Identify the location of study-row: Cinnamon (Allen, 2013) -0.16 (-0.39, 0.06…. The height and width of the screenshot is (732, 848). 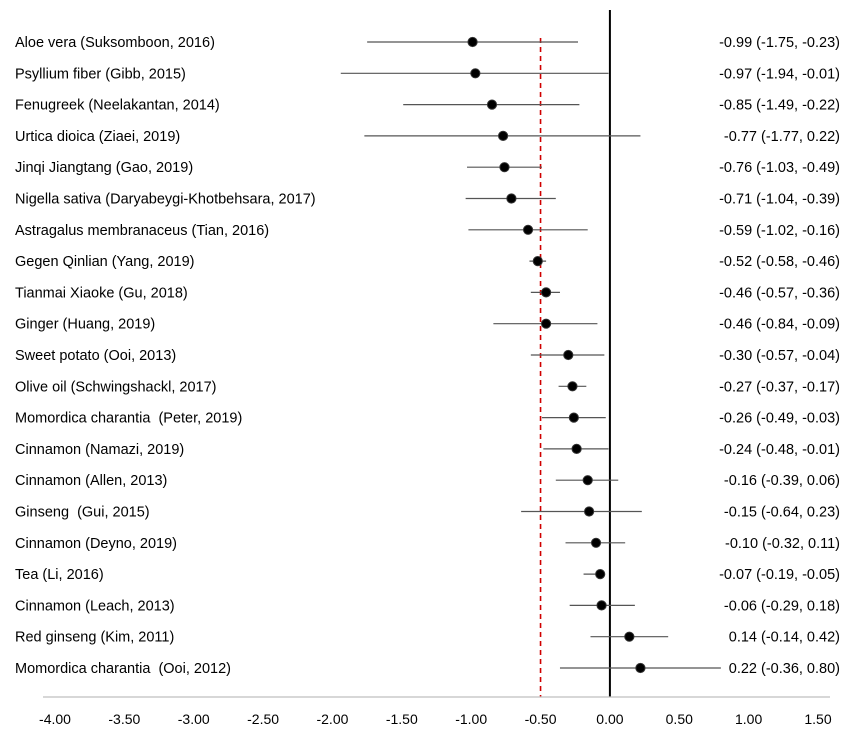
(427, 481).